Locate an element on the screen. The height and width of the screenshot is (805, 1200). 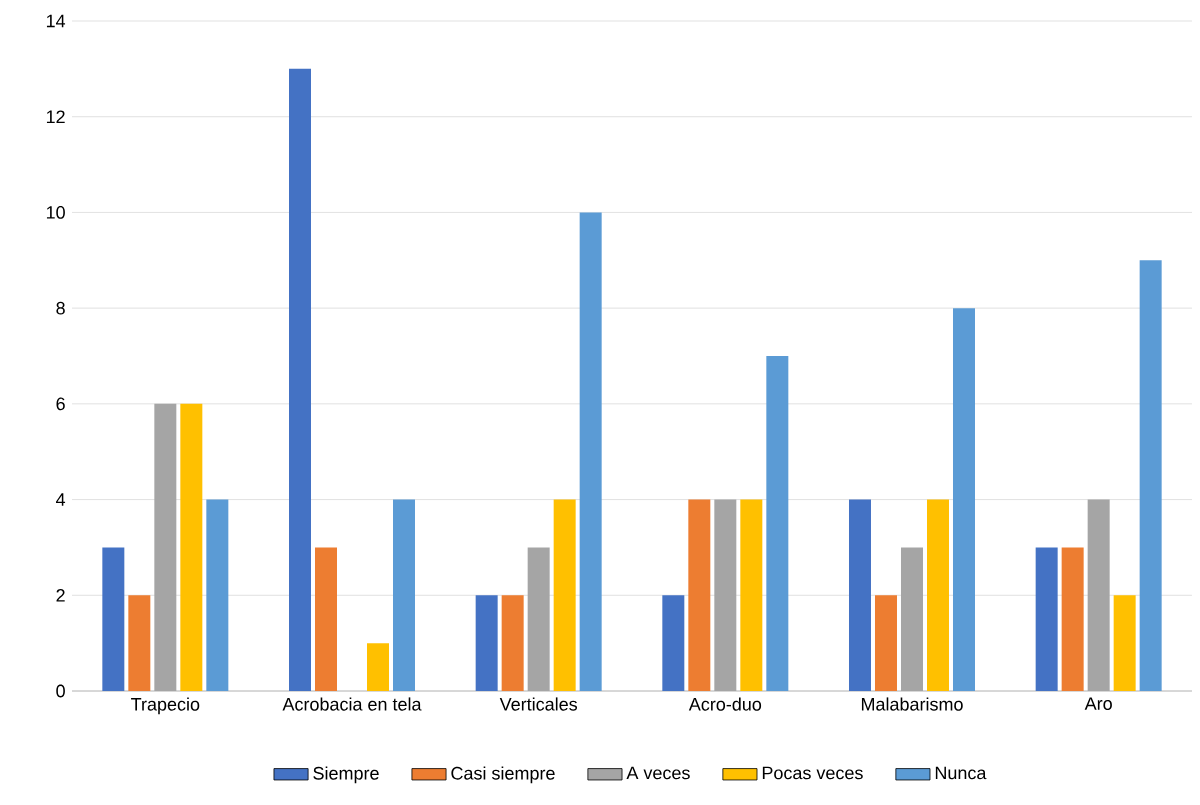
x-tick-label: Malabarismo is located at coordinates (912, 704).